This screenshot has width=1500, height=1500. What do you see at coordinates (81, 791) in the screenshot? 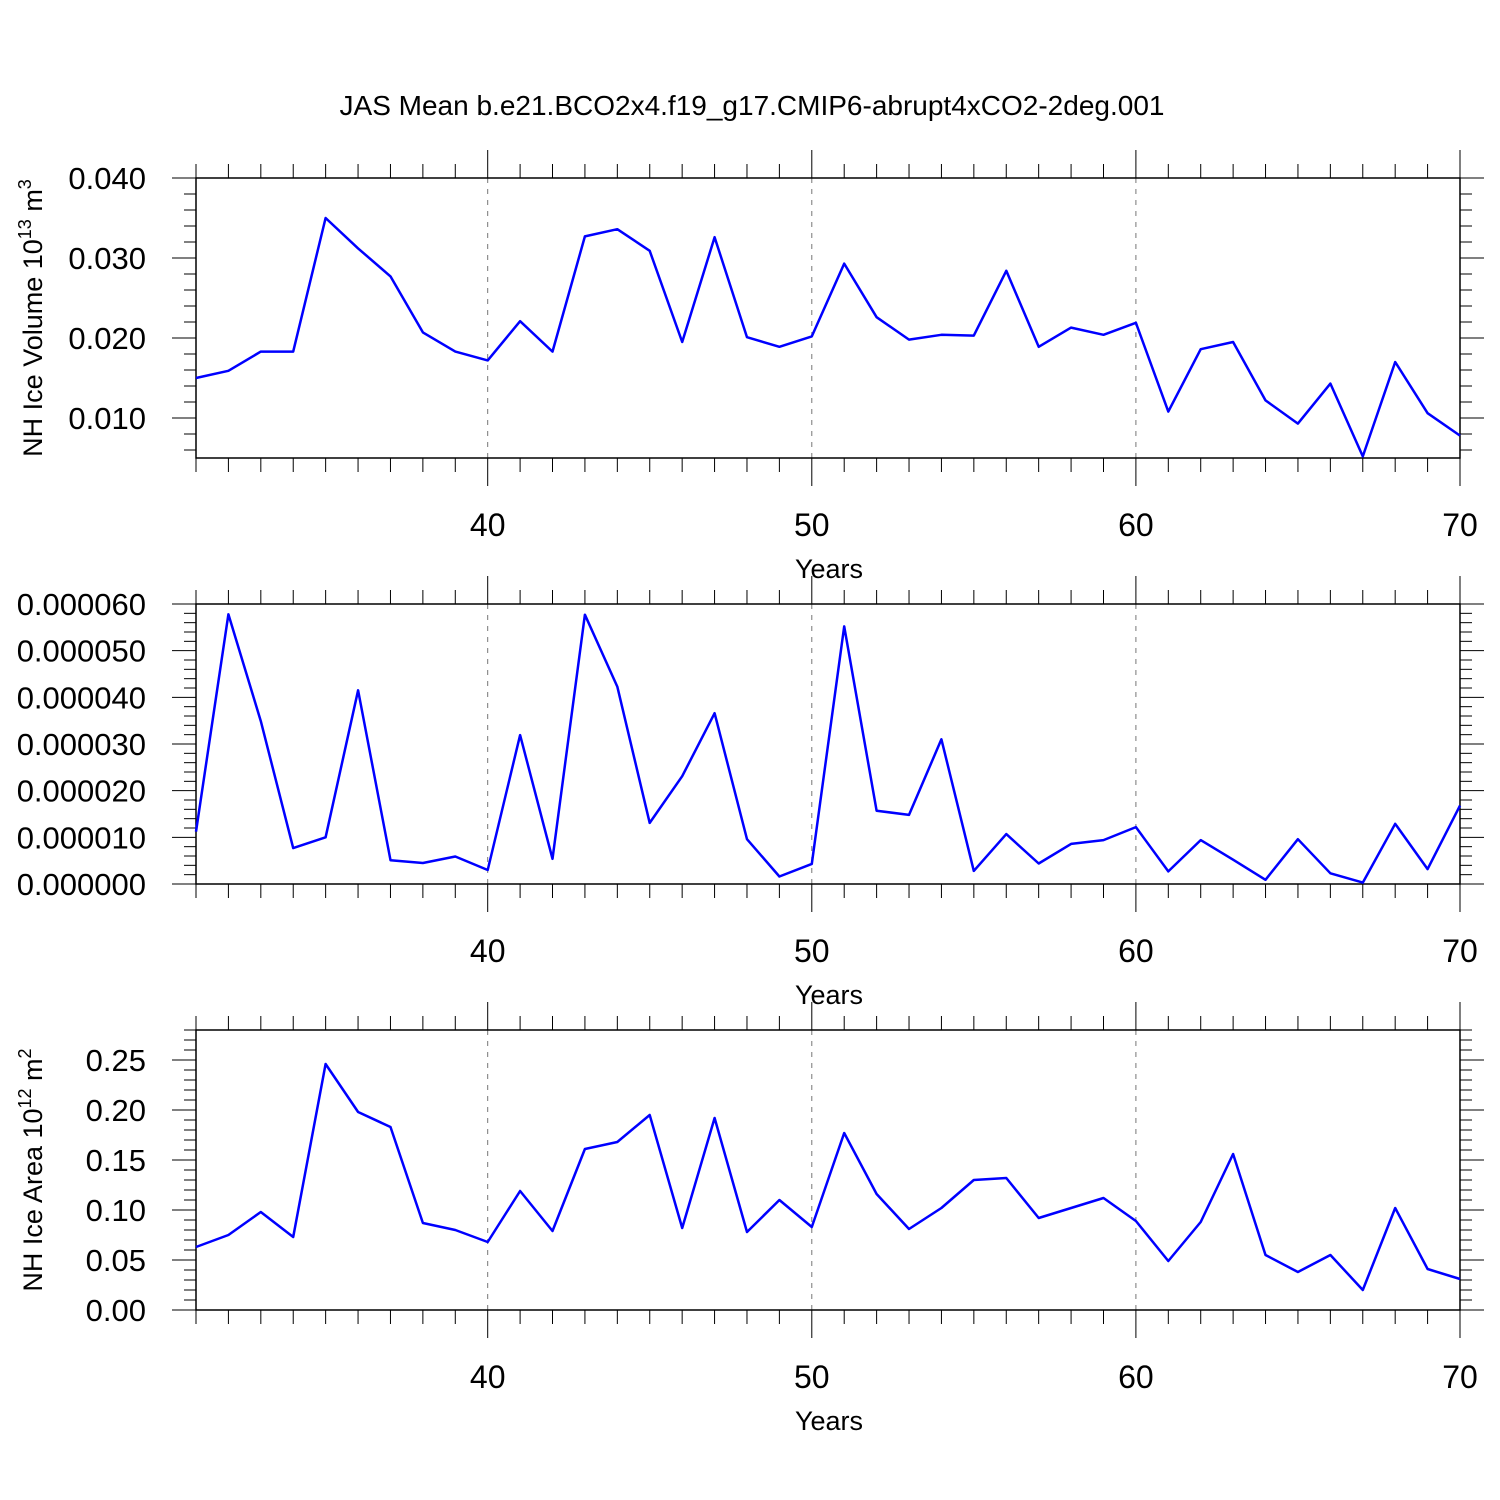
I see `y-tick-label: 0.000020` at bounding box center [81, 791].